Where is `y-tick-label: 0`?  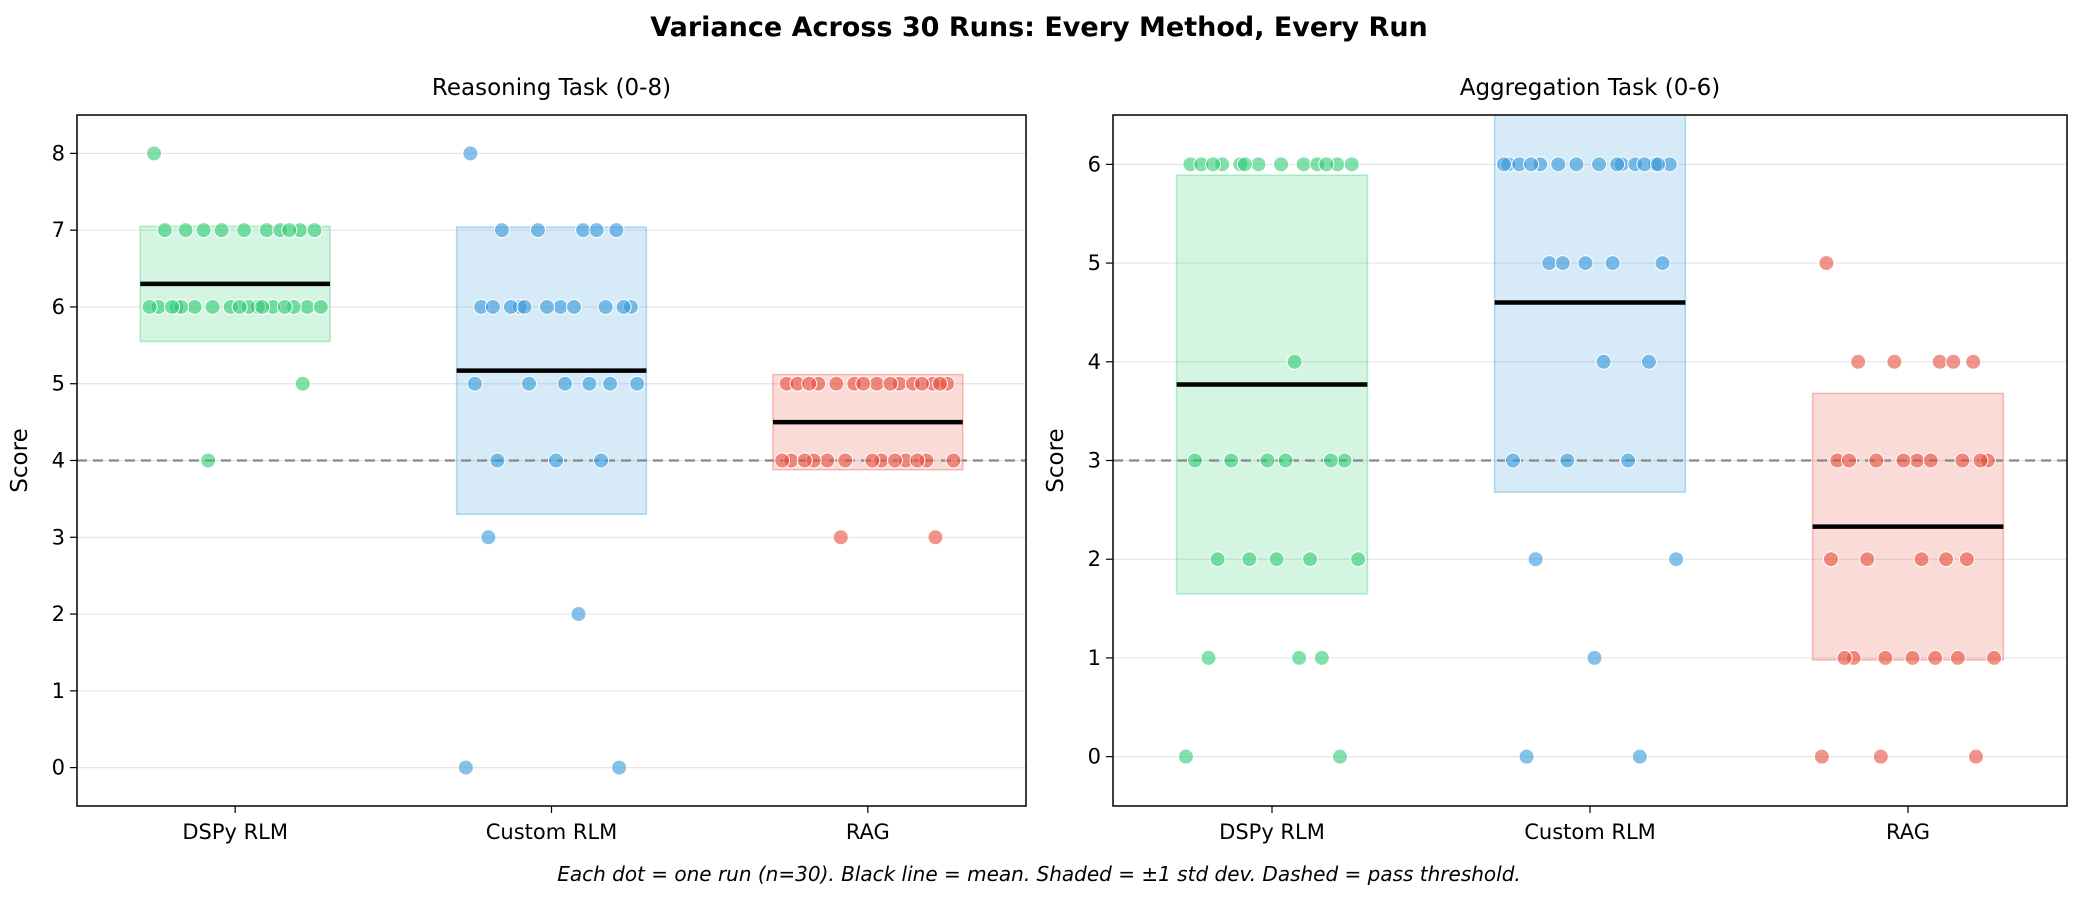 y-tick-label: 0 is located at coordinates (1094, 757).